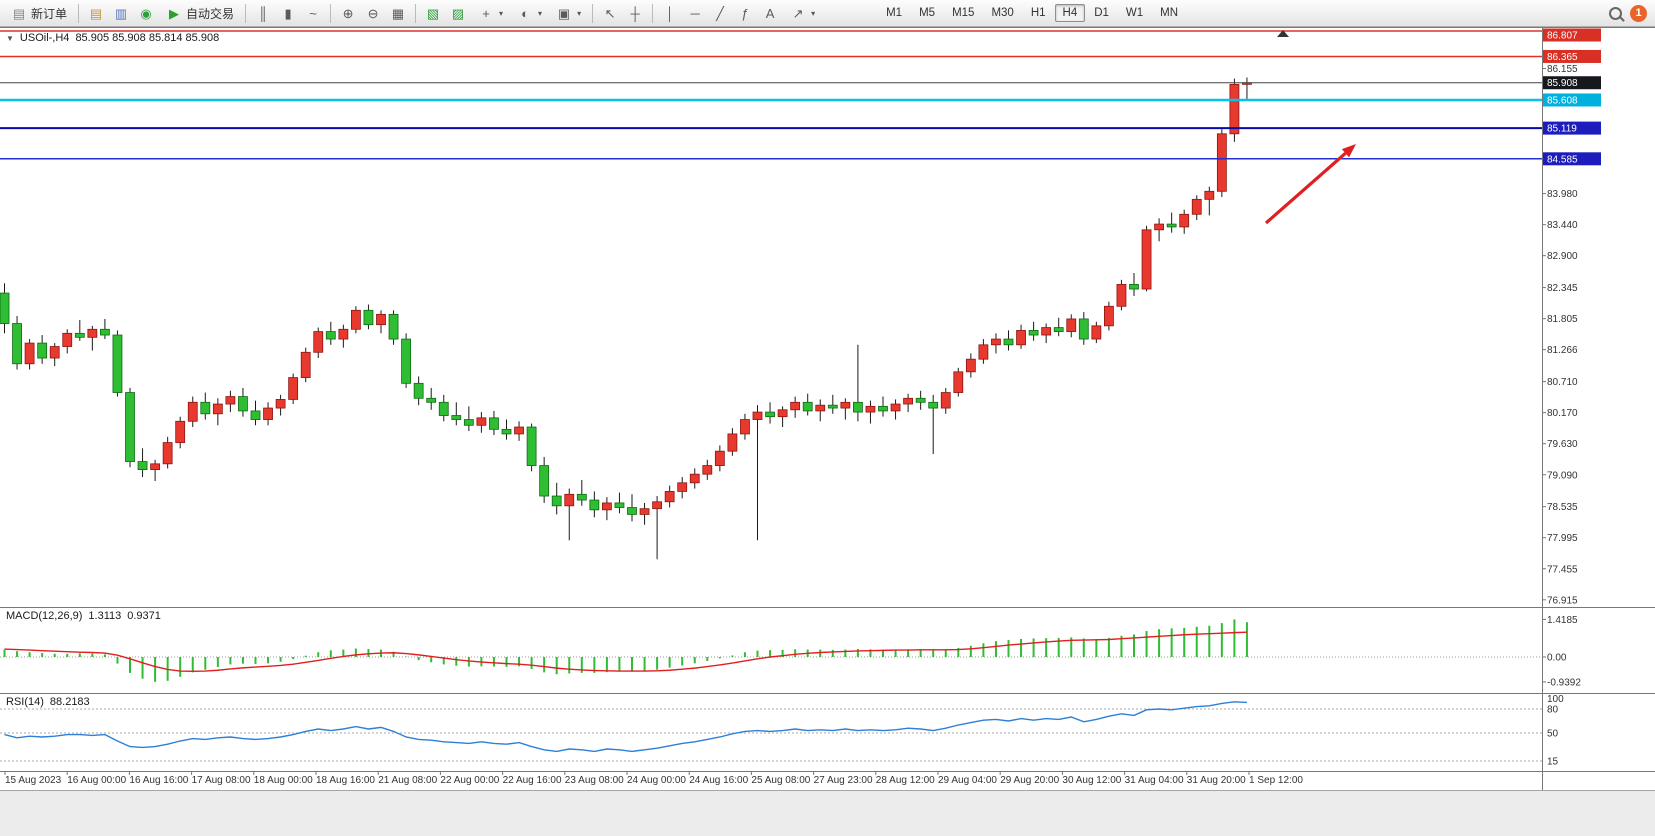 The width and height of the screenshot is (1655, 836). I want to click on price-axis-label: 80.710, so click(1562, 382).